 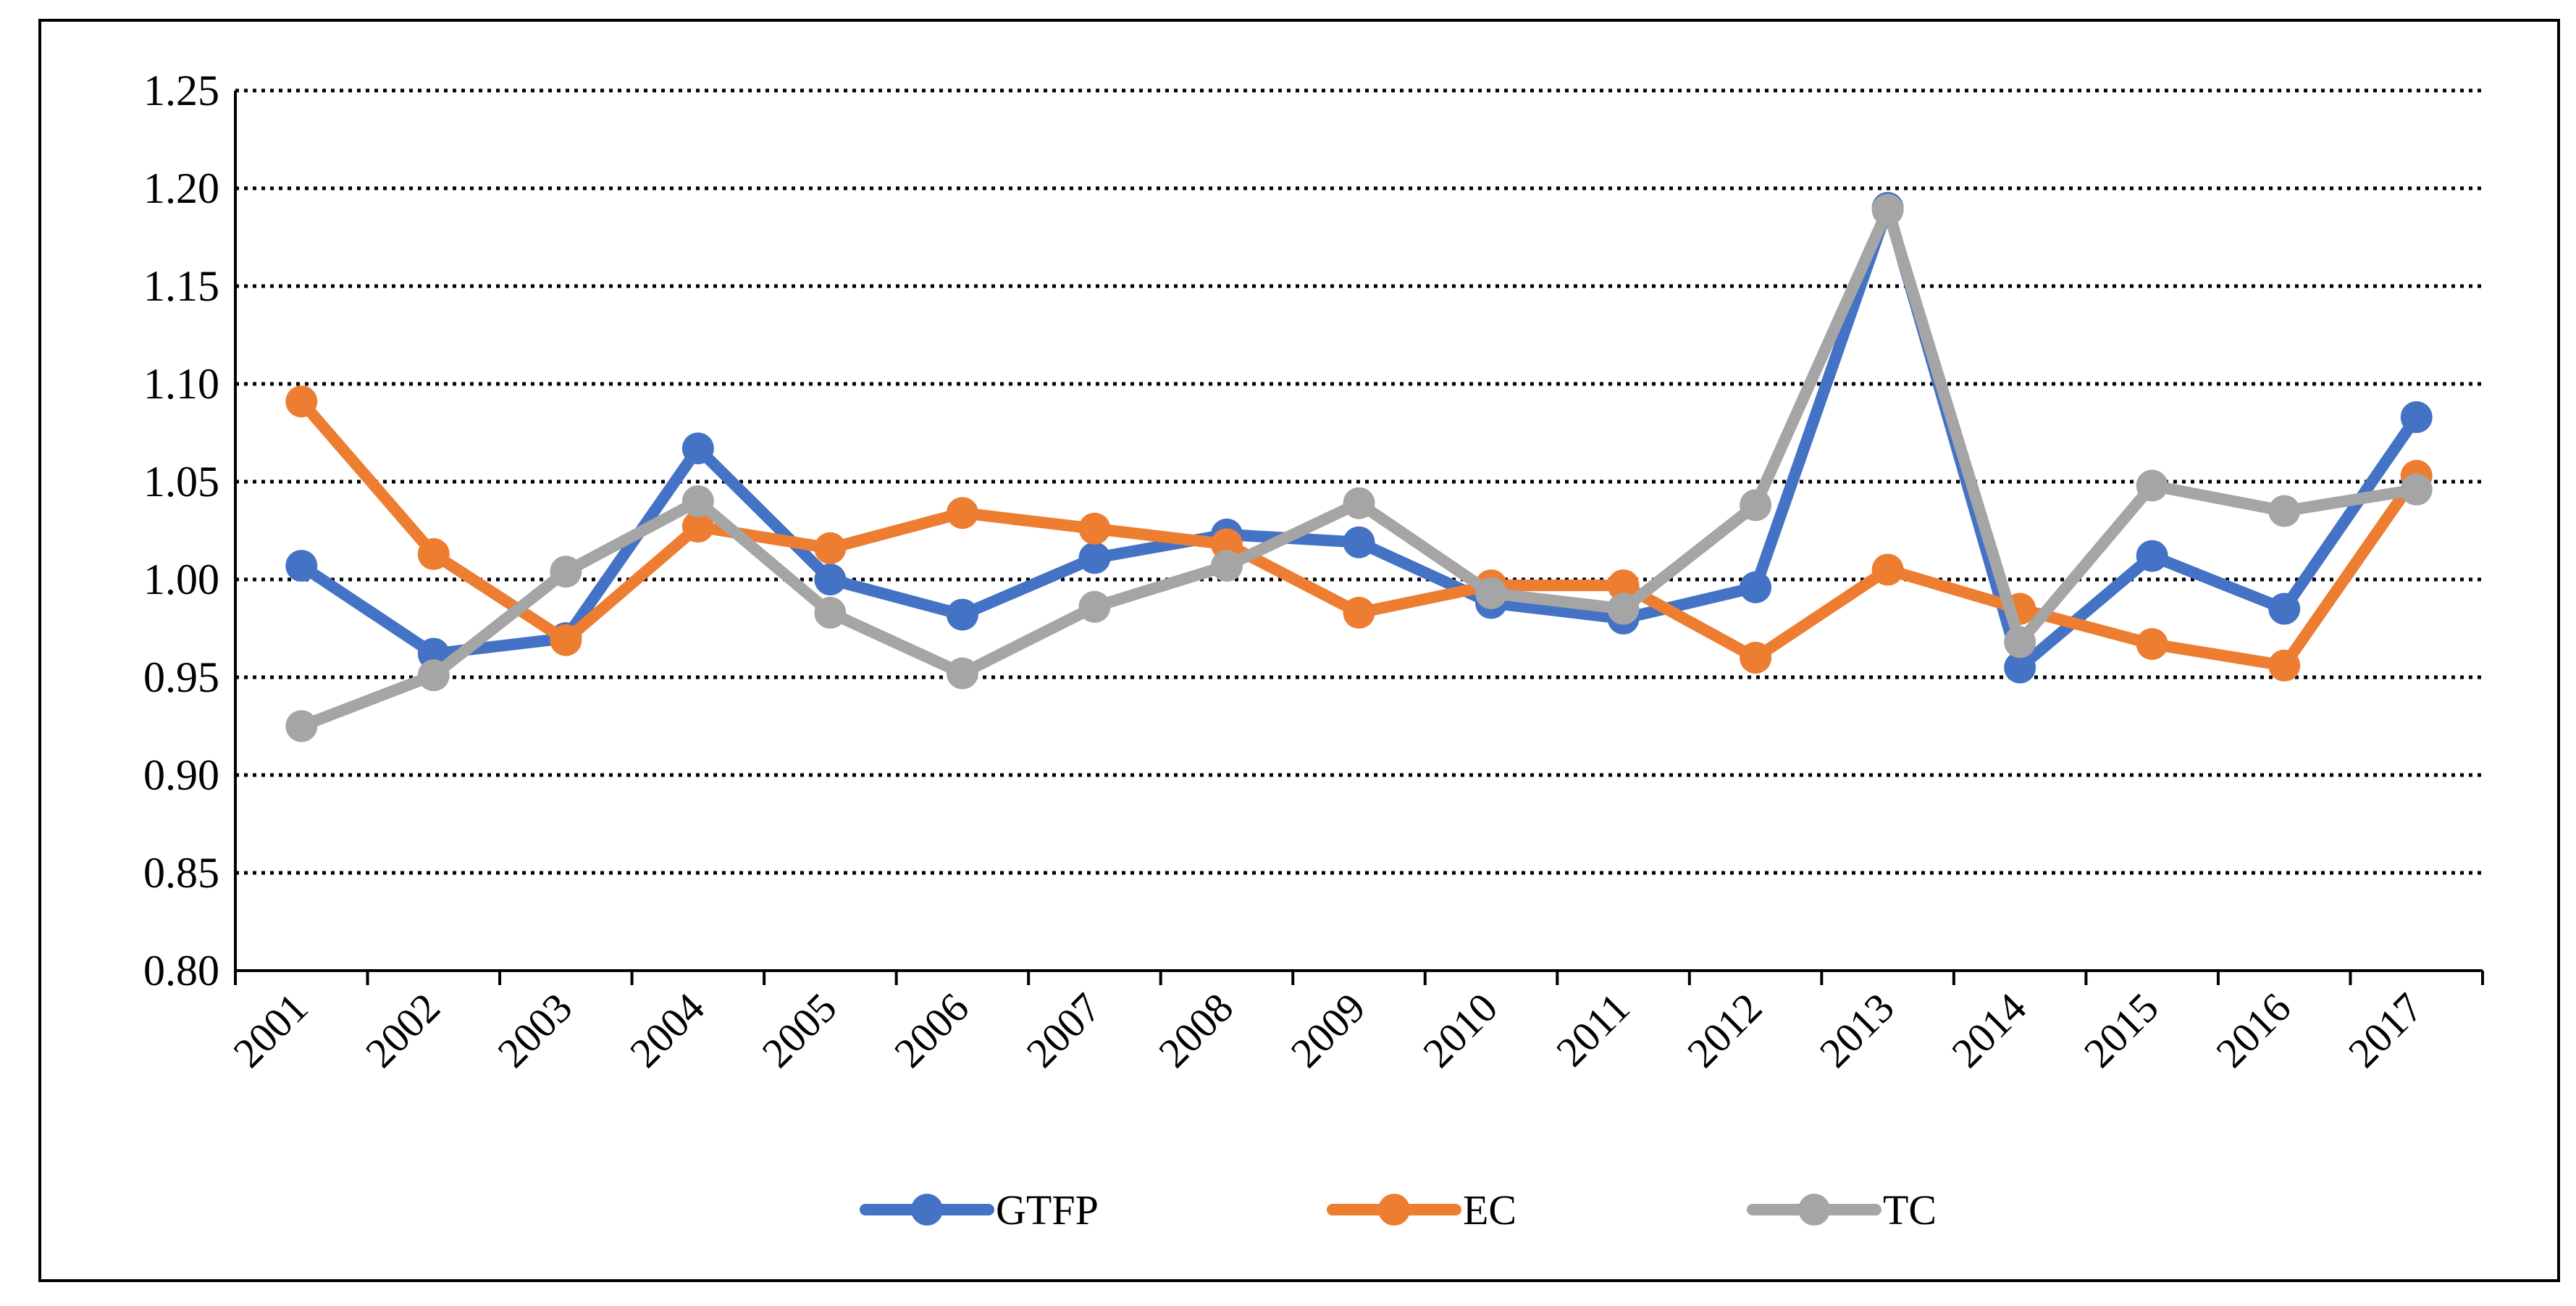 What do you see at coordinates (1756, 587) in the screenshot?
I see `point-gtfp-2012` at bounding box center [1756, 587].